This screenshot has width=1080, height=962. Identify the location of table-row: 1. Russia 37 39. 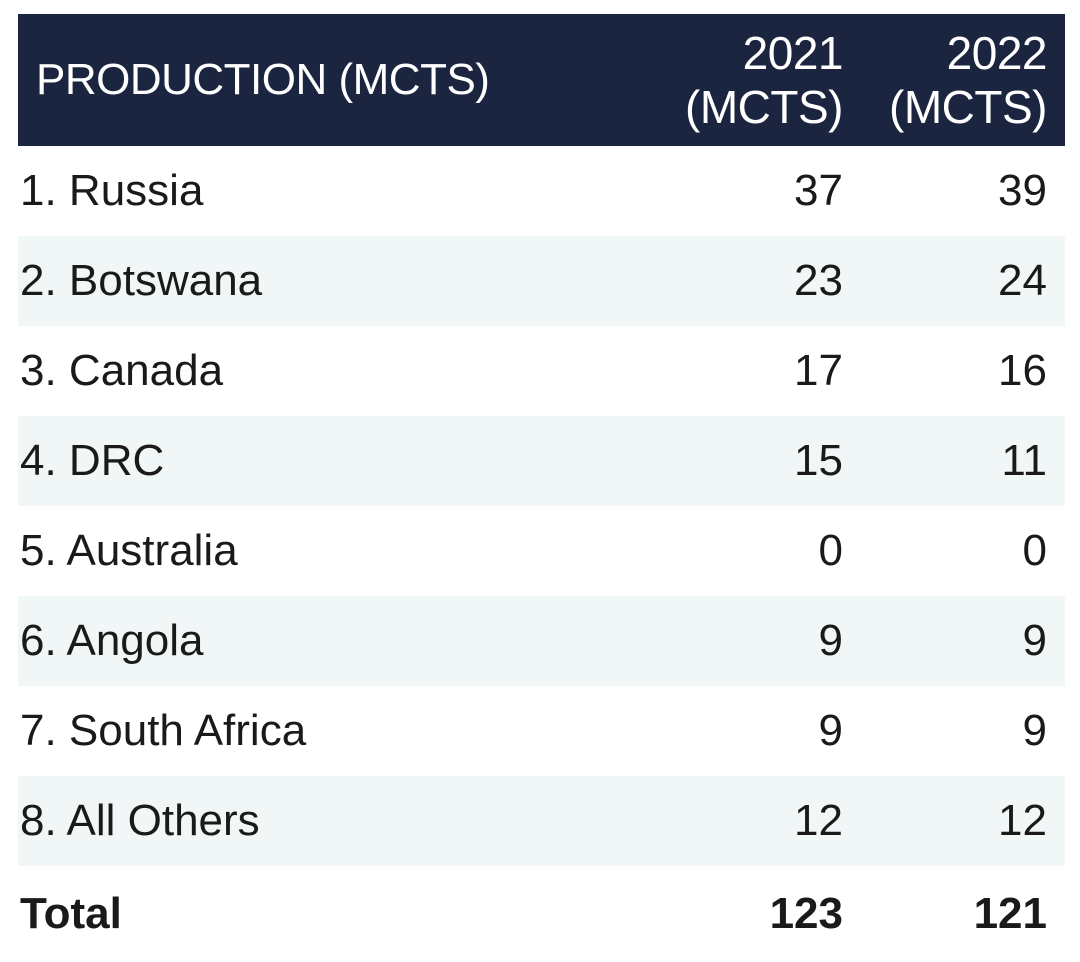
(541, 191).